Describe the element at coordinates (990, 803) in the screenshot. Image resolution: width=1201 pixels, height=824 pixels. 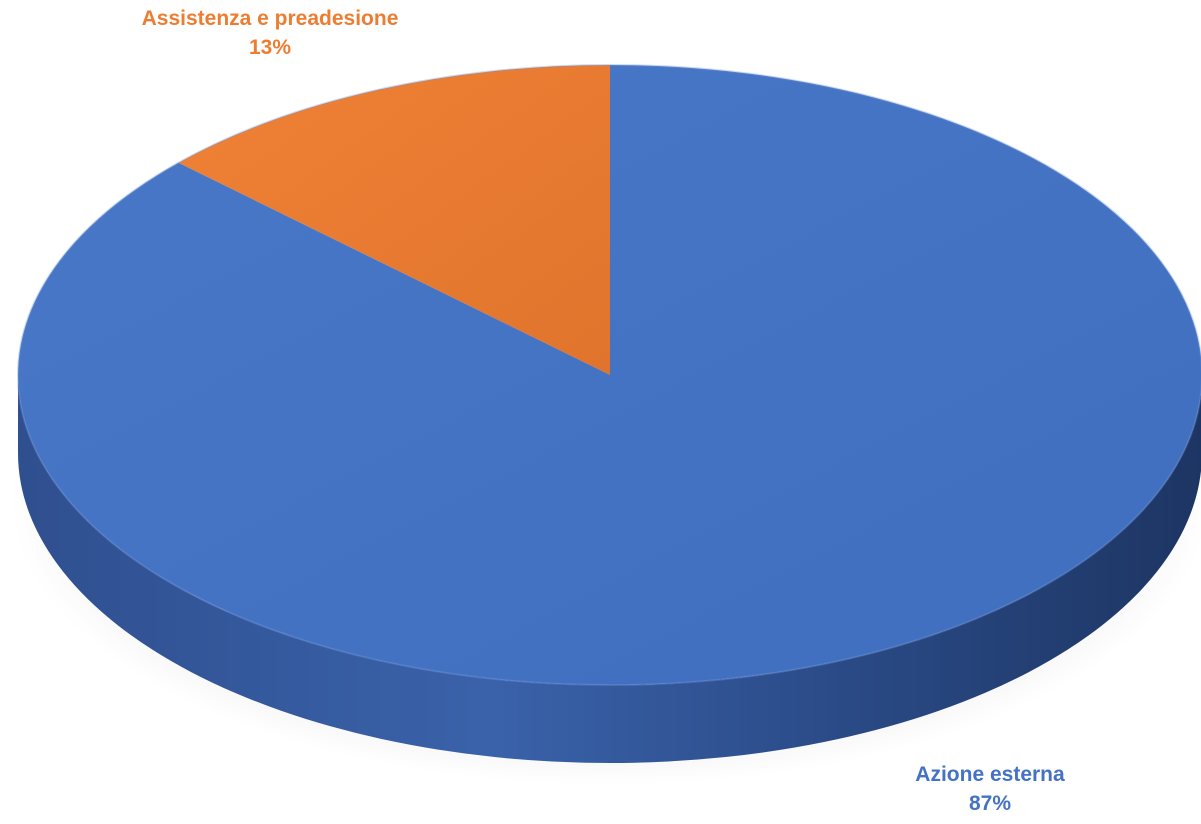
I see `data-label-percent: 87%` at that location.